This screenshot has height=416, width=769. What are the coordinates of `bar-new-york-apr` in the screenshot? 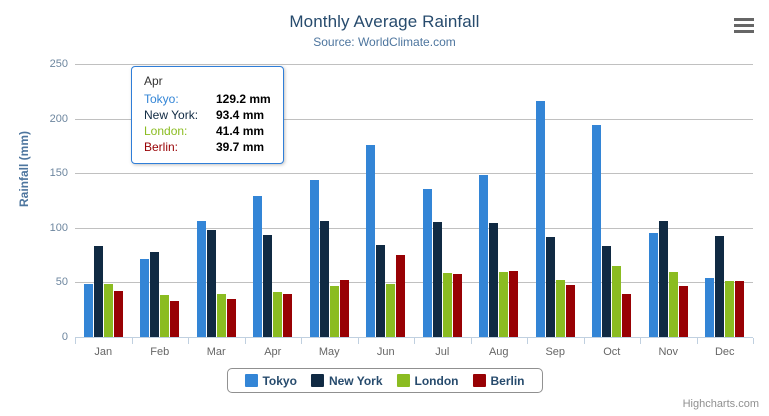 It's located at (268, 286).